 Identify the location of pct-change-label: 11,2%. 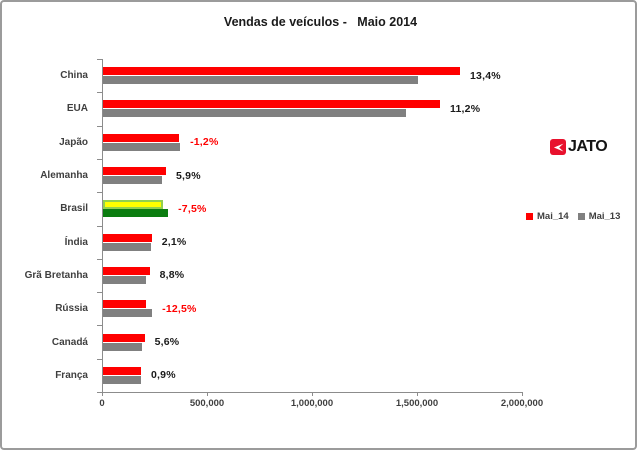
(465, 108).